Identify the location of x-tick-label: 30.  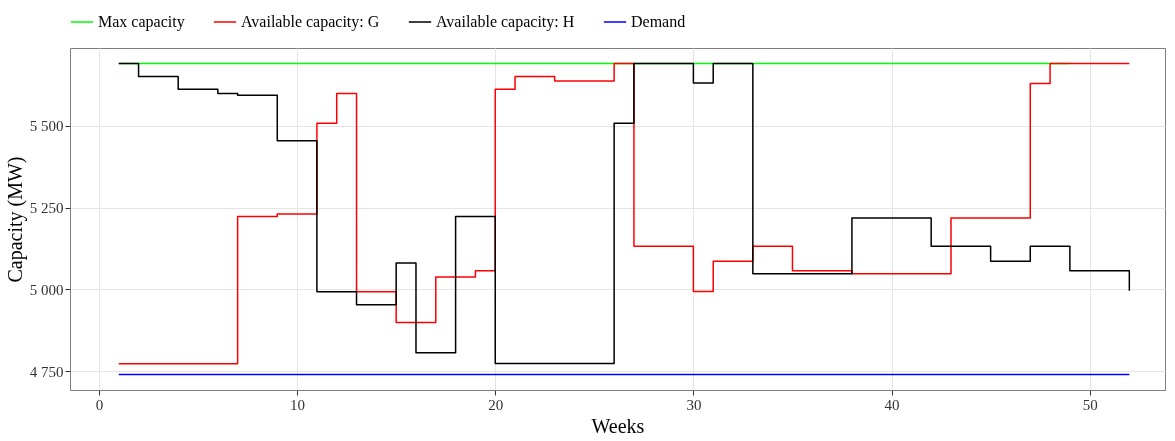
(694, 404).